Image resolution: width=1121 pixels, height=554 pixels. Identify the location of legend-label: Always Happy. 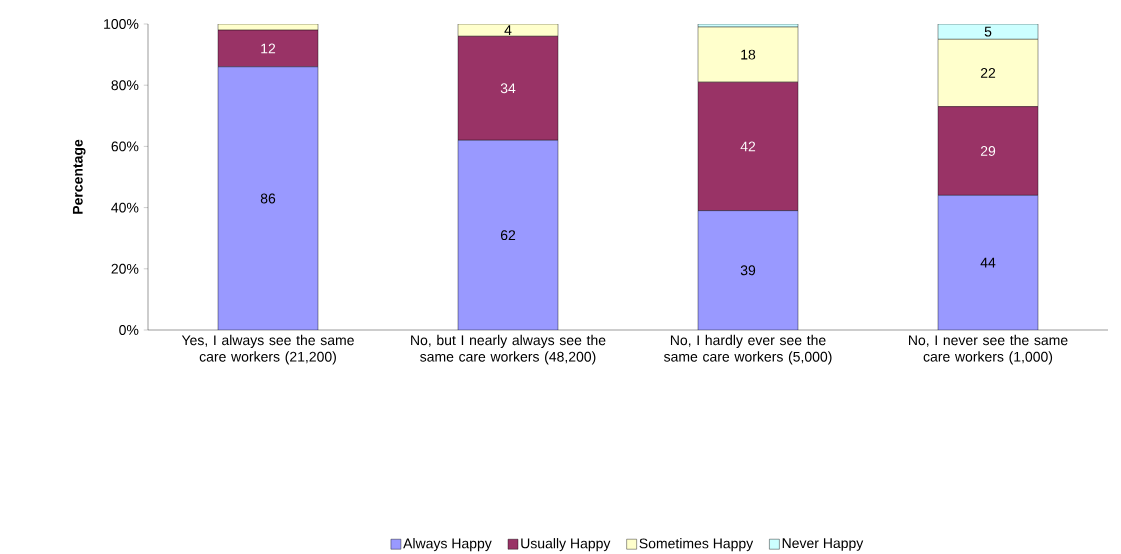
(447, 545).